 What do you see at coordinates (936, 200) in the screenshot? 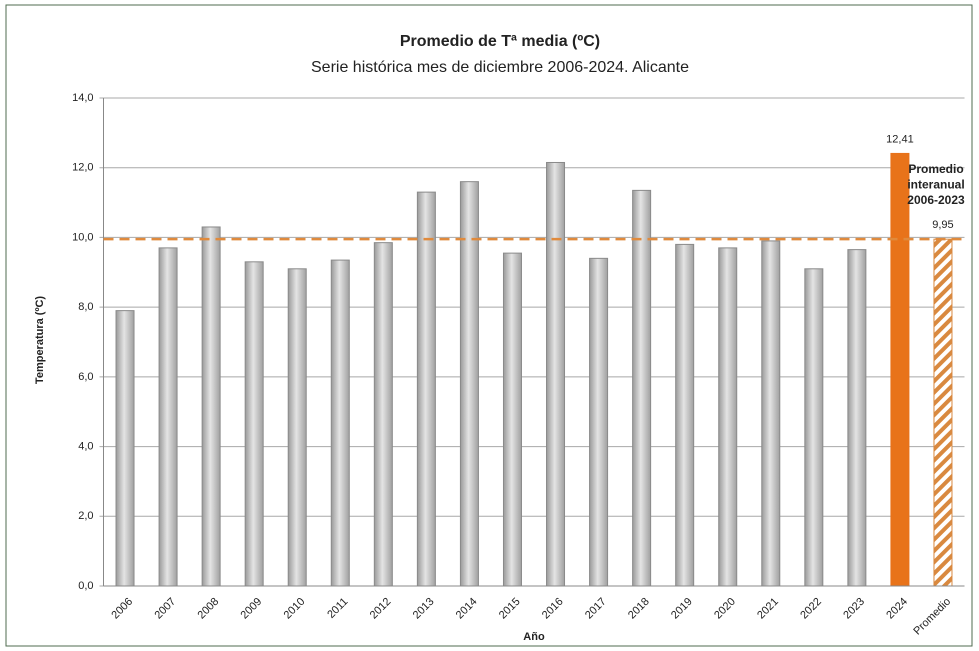
I see `reference-label: 2006-2023` at bounding box center [936, 200].